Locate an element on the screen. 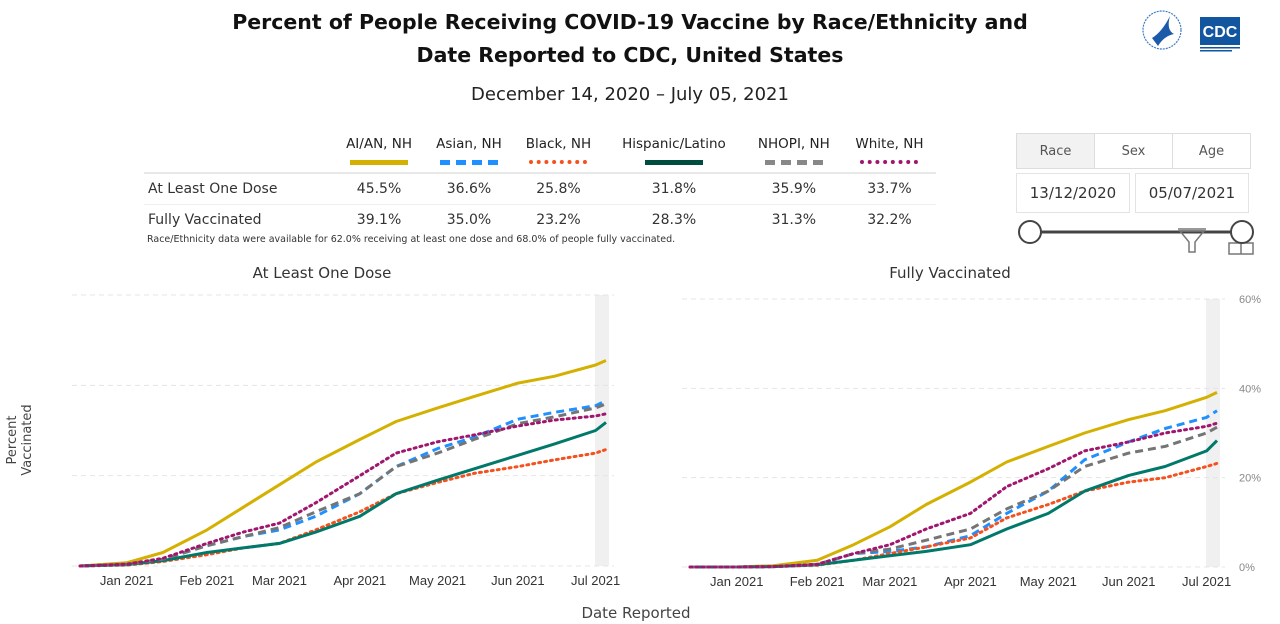 This screenshot has height=624, width=1280. y-tick-label: 0% is located at coordinates (1247, 568).